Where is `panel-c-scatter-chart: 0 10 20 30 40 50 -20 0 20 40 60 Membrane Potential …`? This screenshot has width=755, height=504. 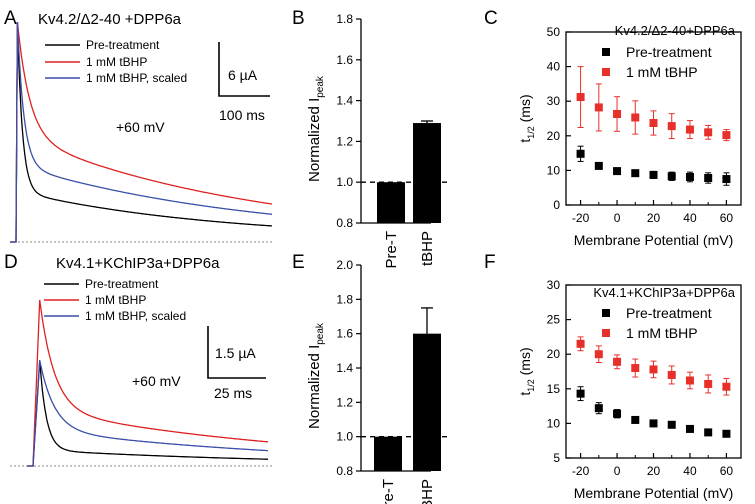 panel-c-scatter-chart: 0 10 20 30 40 50 -20 0 20 40 60 Membrane Potential … is located at coordinates (629, 135).